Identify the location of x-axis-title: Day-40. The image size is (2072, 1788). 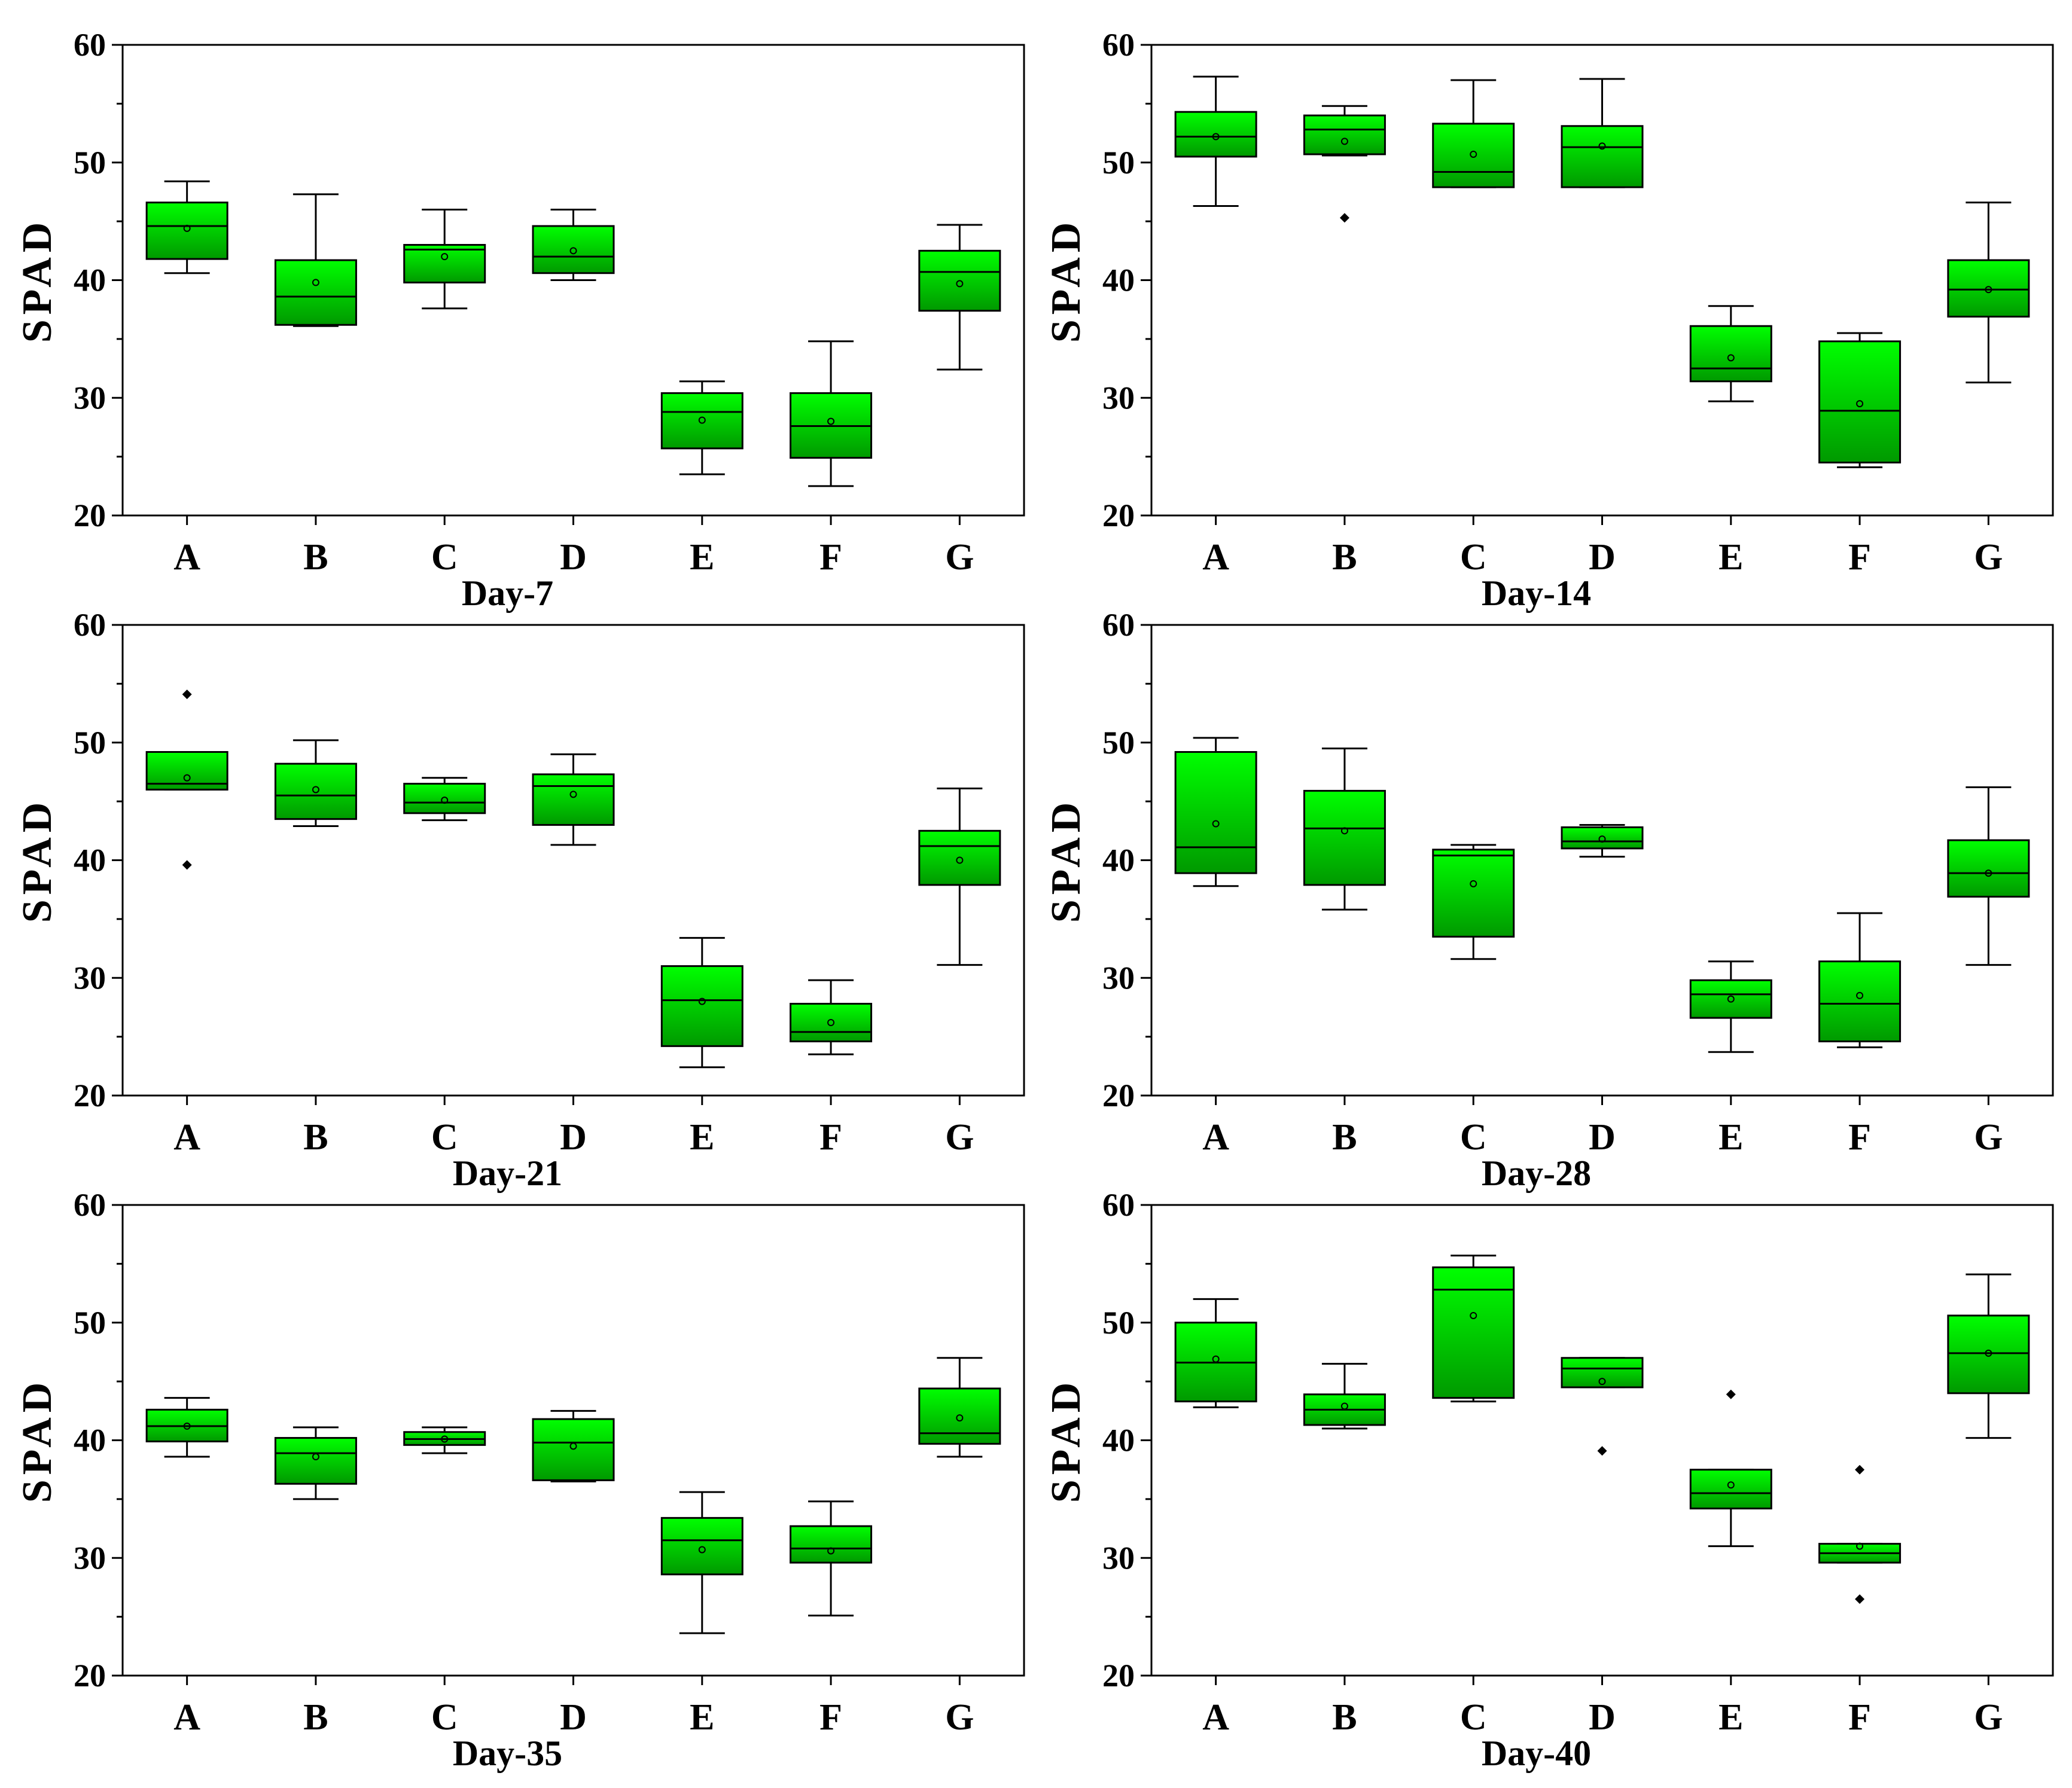
(1536, 1753).